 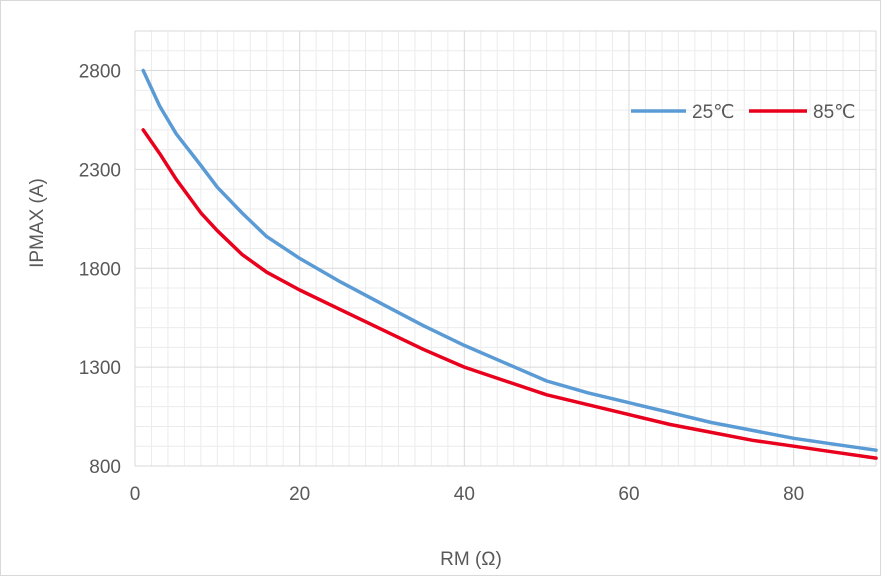 I want to click on y-axis-ticks: 800 1300 1800 2300 2800, so click(x=100, y=270).